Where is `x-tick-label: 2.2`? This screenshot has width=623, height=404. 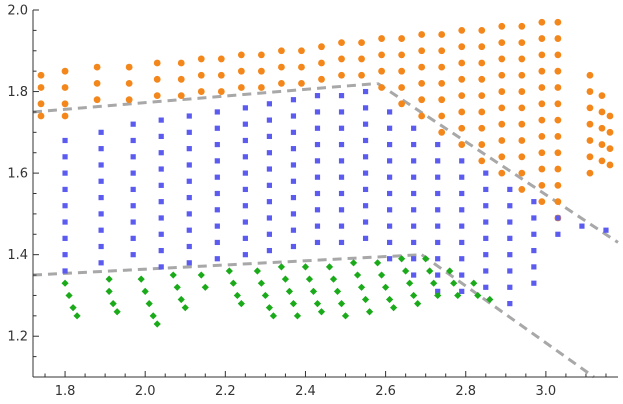
x-tick-label: 2.2 is located at coordinates (225, 391).